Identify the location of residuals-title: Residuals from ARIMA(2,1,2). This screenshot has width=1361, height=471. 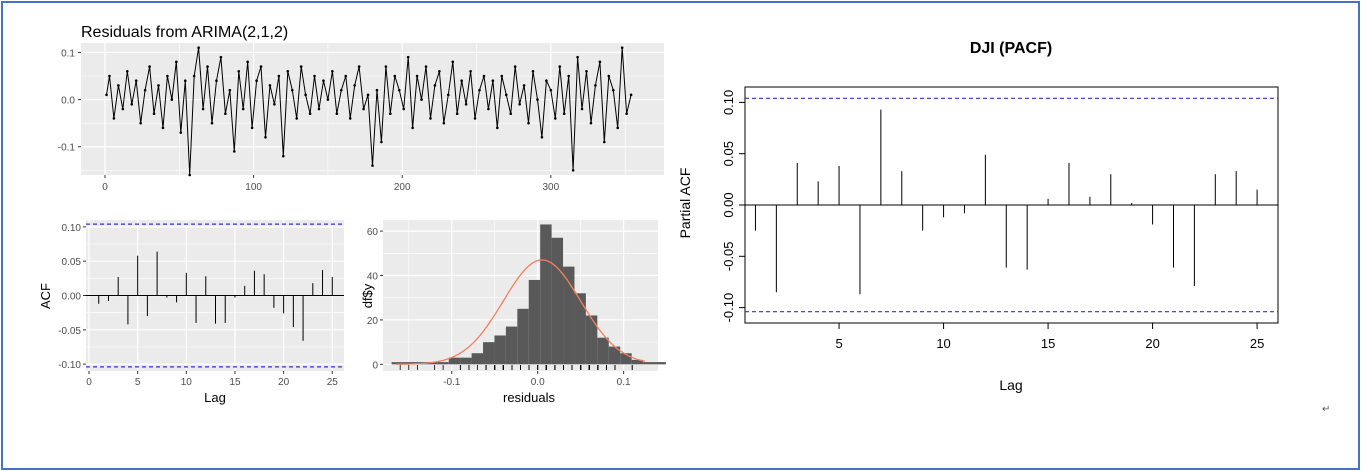
(184, 32).